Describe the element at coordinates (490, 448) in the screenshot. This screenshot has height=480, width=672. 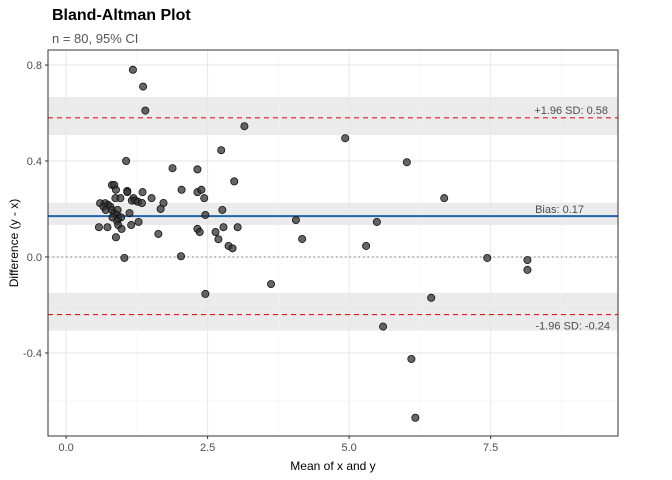
I see `x-tick-label: 7.5` at that location.